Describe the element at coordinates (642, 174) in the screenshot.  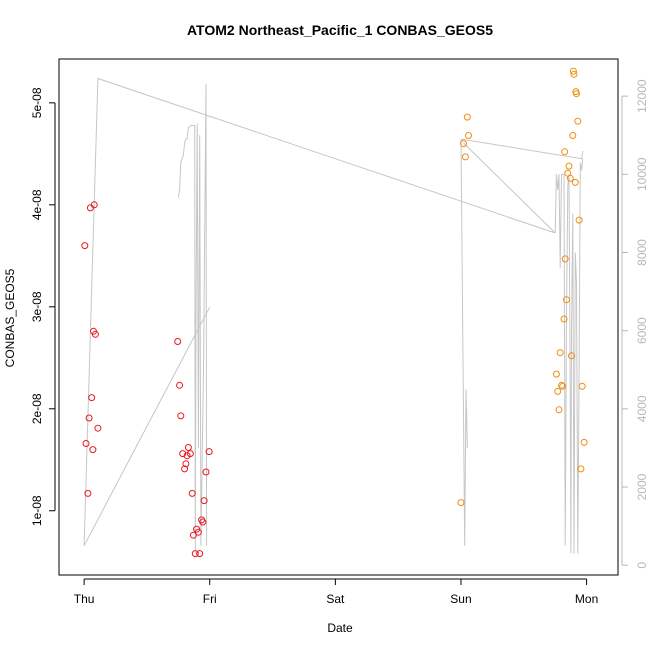
I see `right-tick-label: 10000` at that location.